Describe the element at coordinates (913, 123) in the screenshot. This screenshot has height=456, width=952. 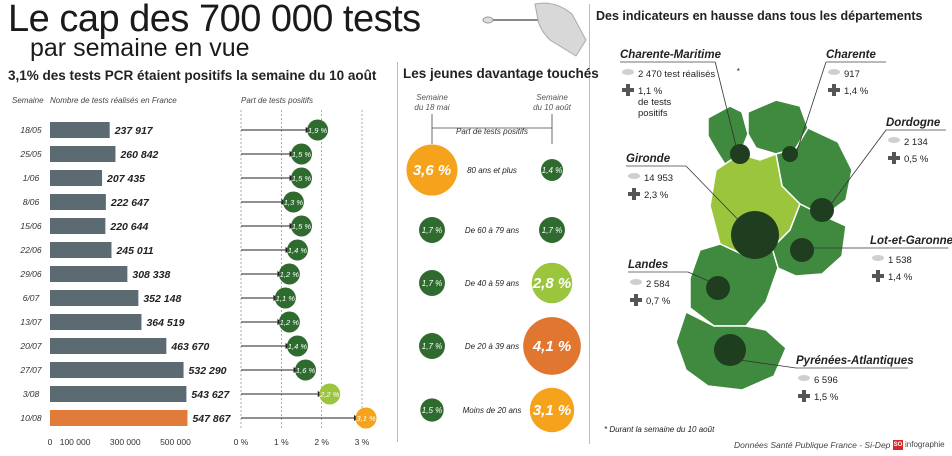
I see `department-name: Dordogne` at that location.